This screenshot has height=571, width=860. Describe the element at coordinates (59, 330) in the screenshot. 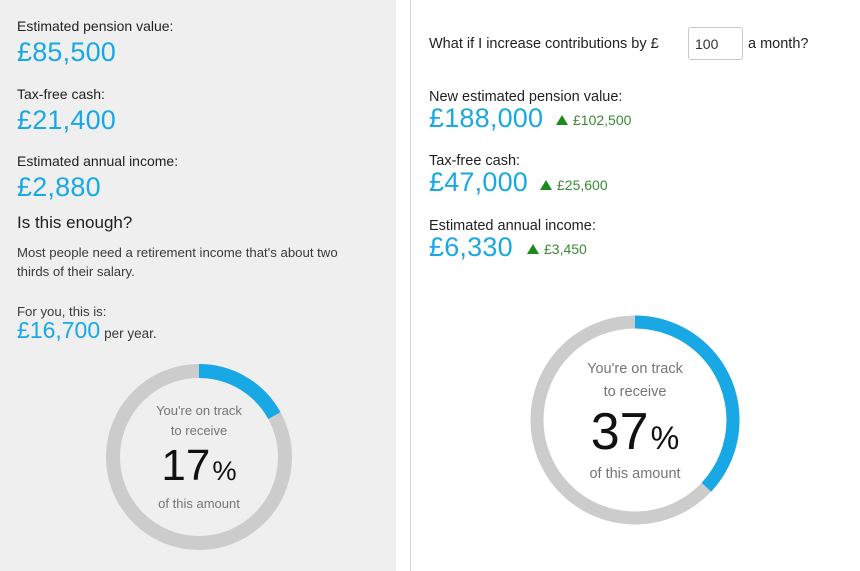

I see `target-income-value: £16,700` at that location.